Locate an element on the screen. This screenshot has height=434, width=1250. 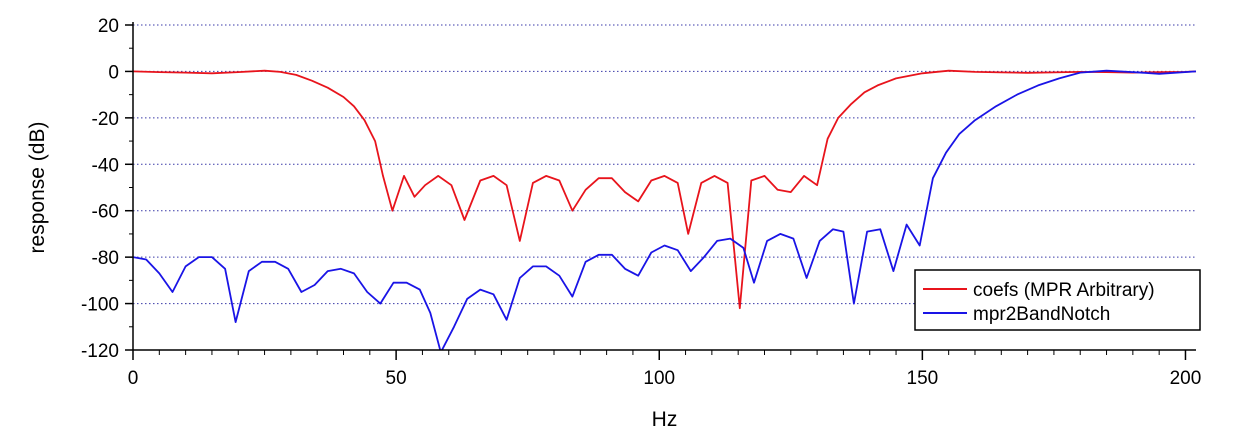
y-tick-label-0: 20 is located at coordinates (108, 26).